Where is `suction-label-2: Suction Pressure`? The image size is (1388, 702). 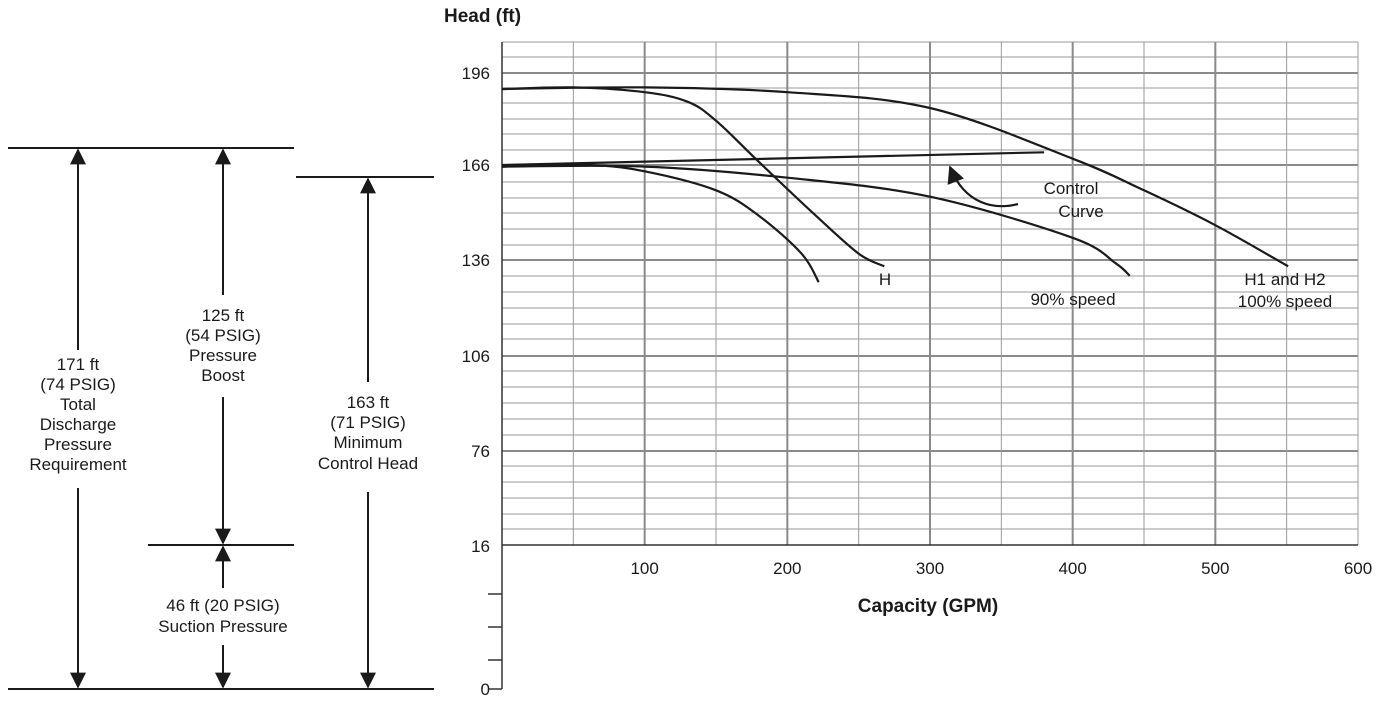
suction-label-2: Suction Pressure is located at coordinates (222, 626).